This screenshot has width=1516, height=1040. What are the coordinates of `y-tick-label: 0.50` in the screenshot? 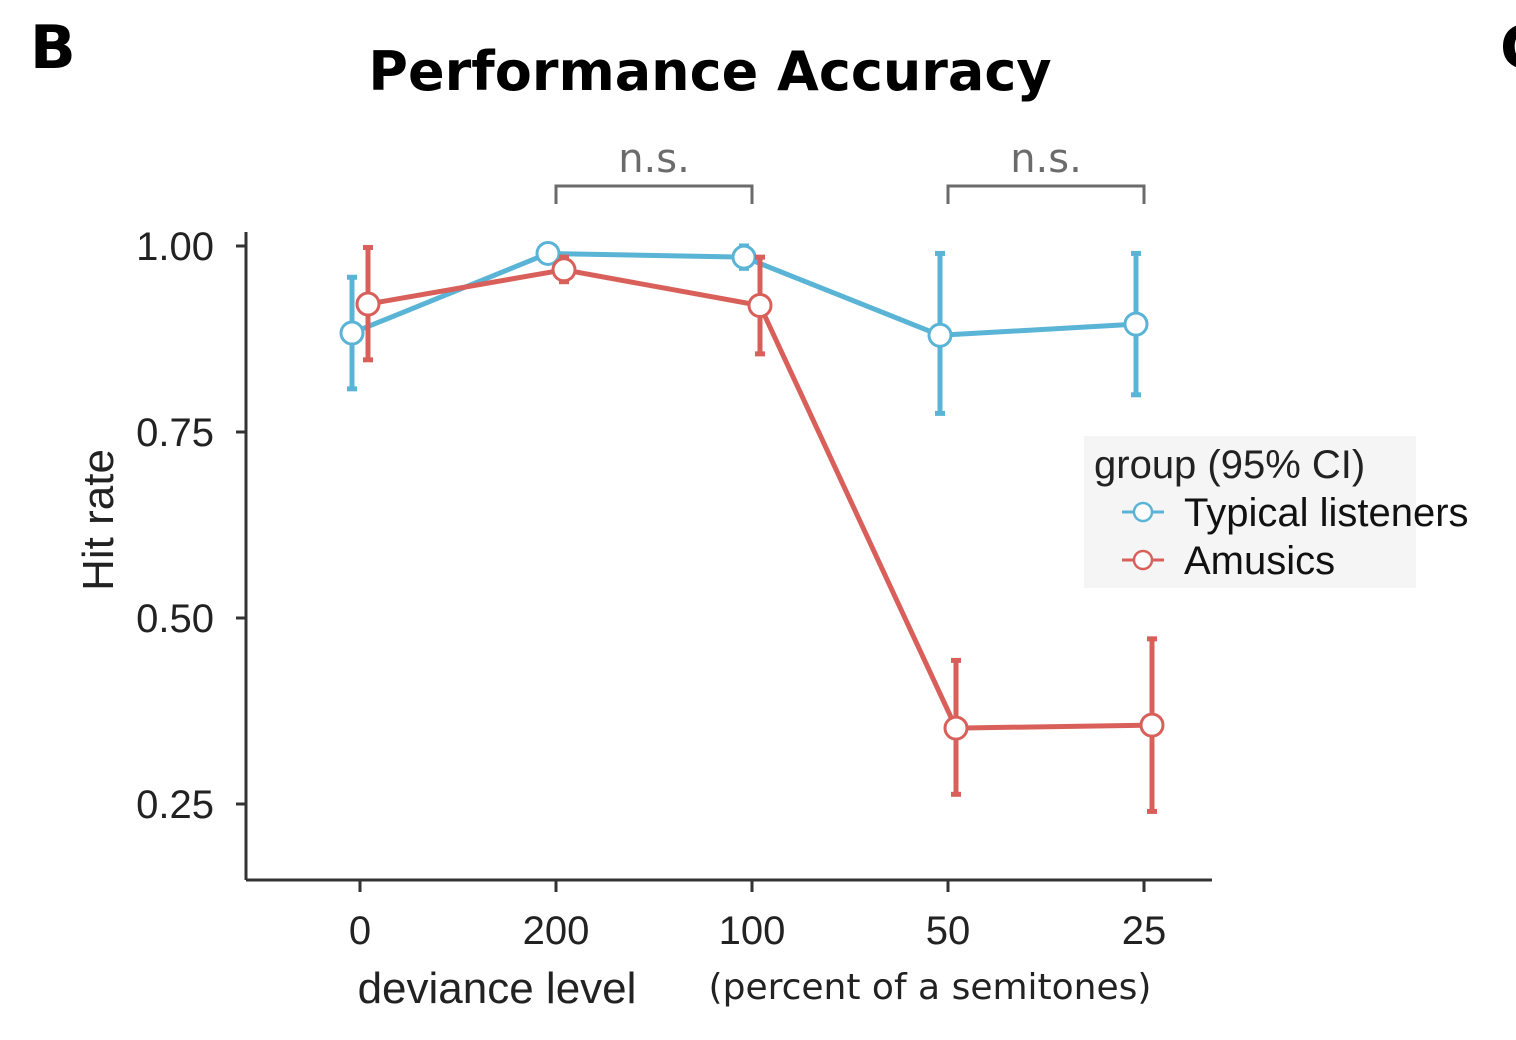 It's located at (175, 619).